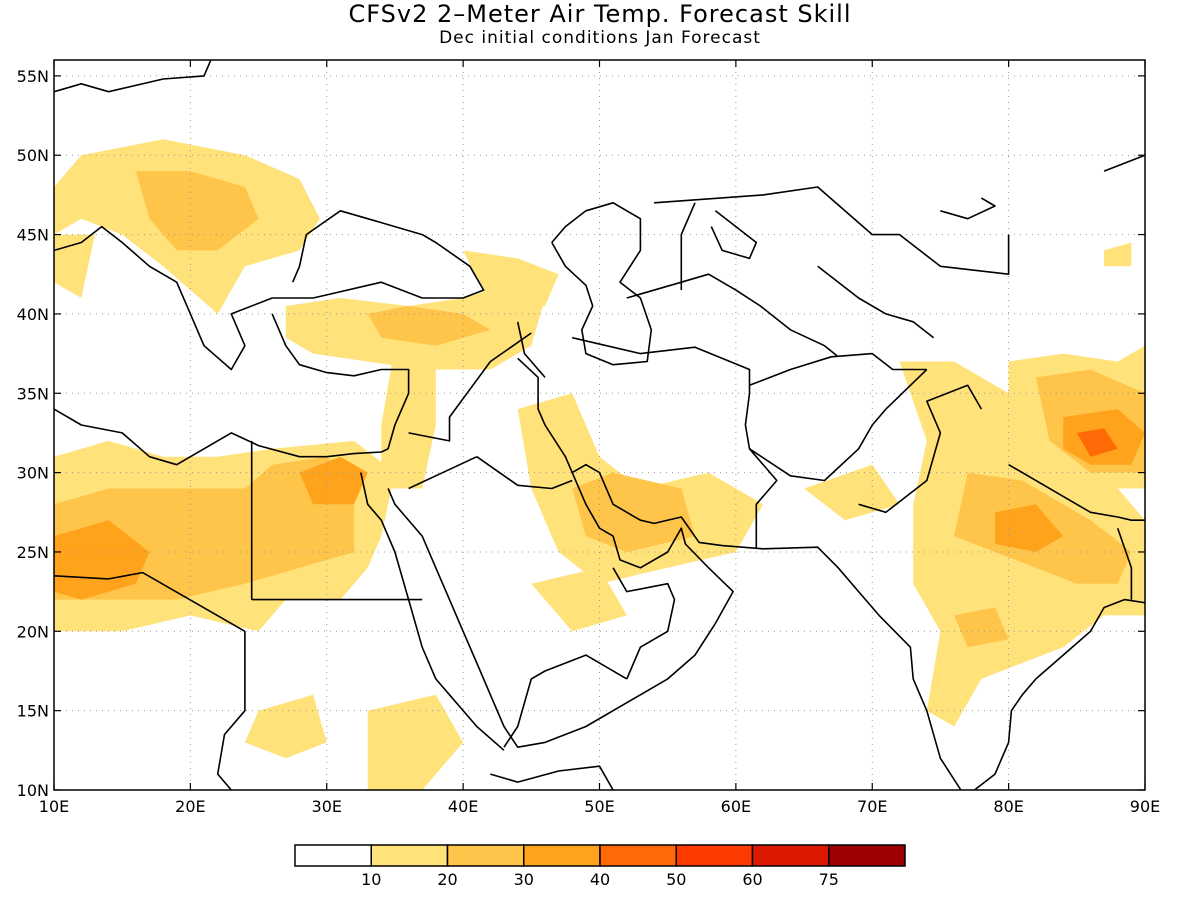  I want to click on chart-subtitle: Dec initial conditions Jan Forecast, so click(600, 38).